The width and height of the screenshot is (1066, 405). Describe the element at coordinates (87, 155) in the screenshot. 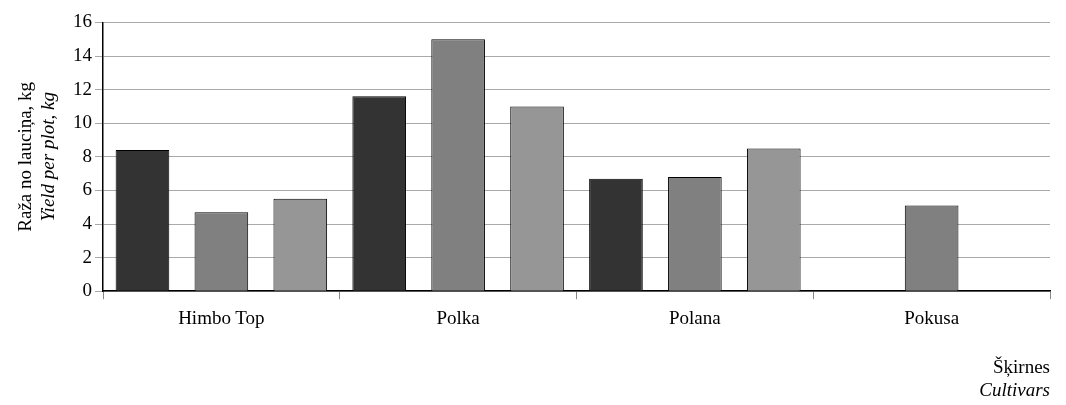

I see `y-tick-label: 8` at that location.